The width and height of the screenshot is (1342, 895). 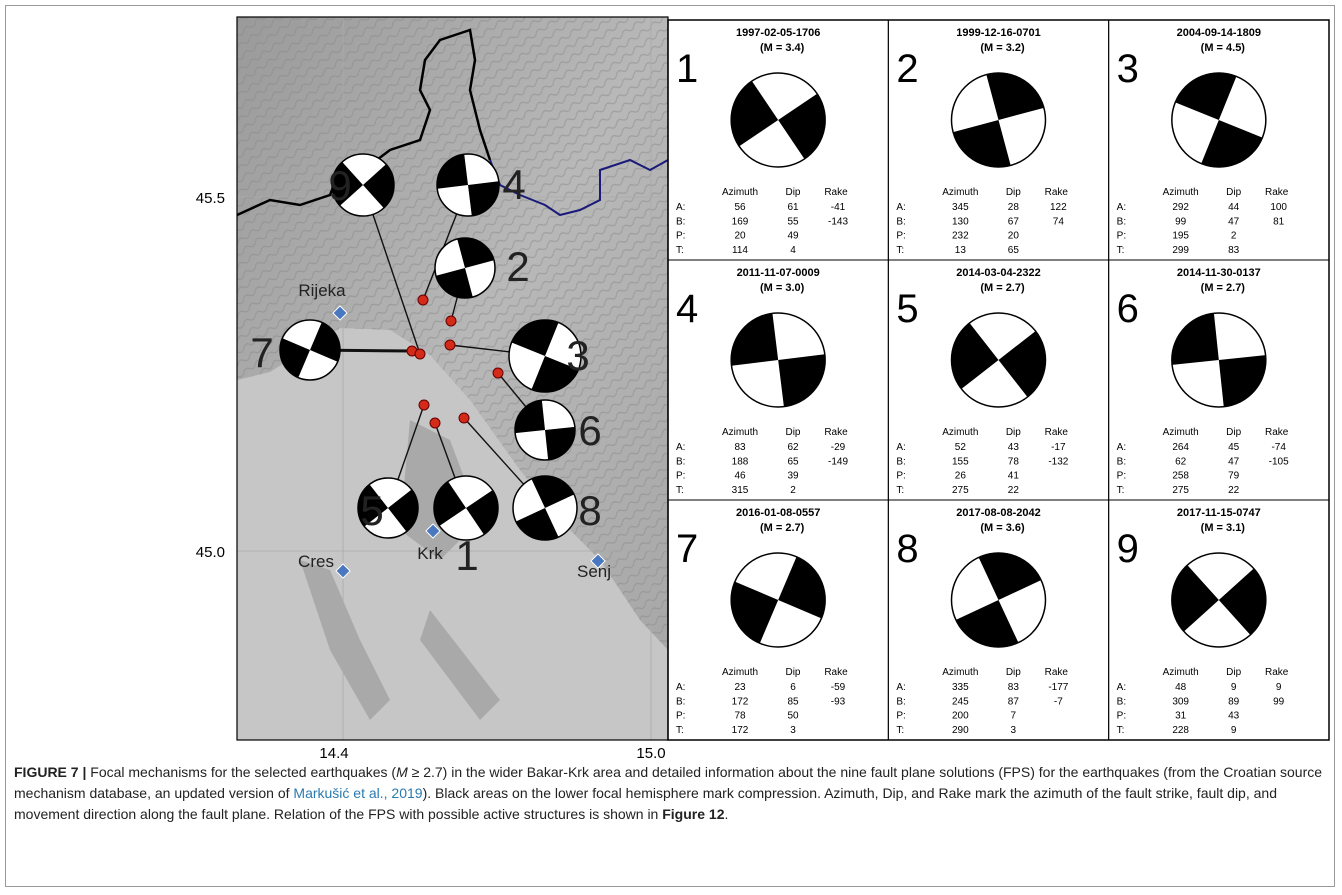 I want to click on table-value: -41, so click(x=838, y=207).